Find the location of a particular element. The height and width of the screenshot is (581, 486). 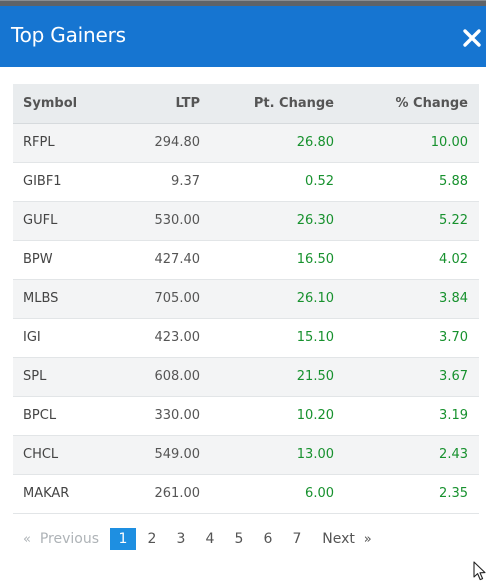

table-row: RFPL 294.80 26.80 10.00 is located at coordinates (246, 143).